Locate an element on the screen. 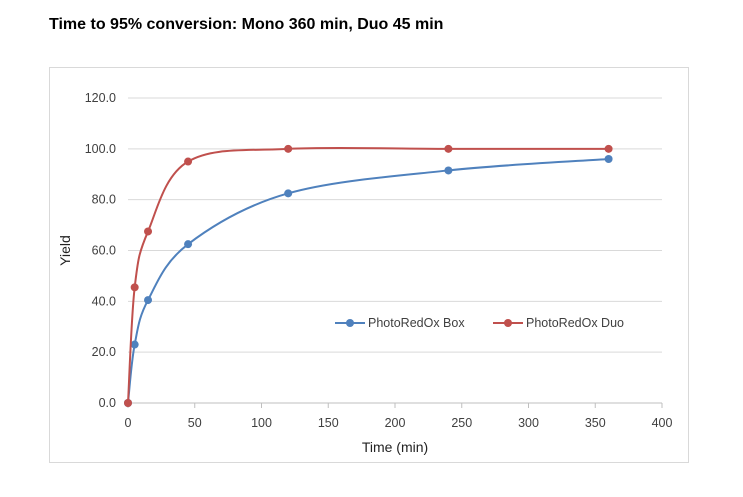 This screenshot has height=497, width=743. y-axis-title: Yield is located at coordinates (65, 250).